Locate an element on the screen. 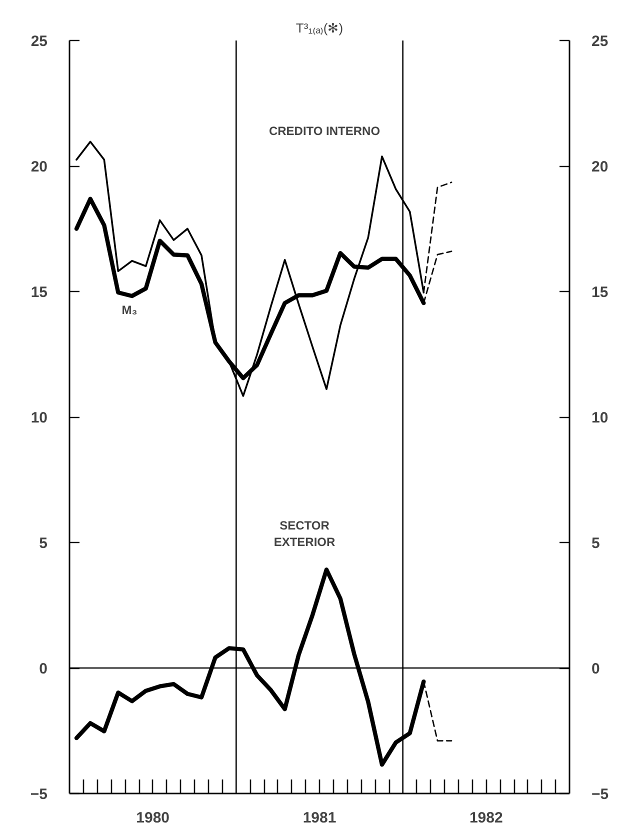 The width and height of the screenshot is (621, 839). y-tick-label: −5 is located at coordinates (39, 794).